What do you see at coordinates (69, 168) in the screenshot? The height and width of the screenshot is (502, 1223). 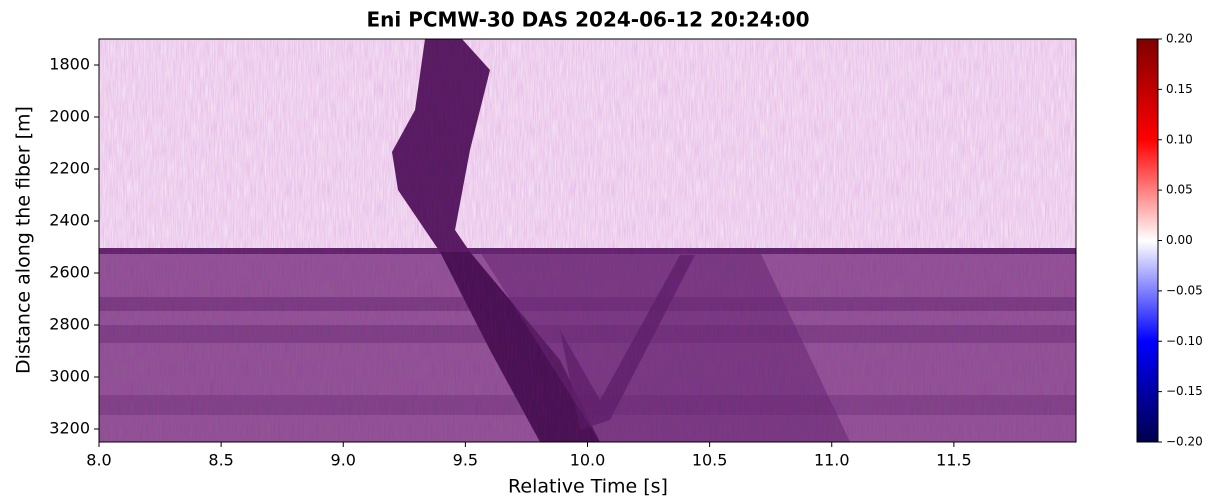 I see `y-tick-label: 2200` at bounding box center [69, 168].